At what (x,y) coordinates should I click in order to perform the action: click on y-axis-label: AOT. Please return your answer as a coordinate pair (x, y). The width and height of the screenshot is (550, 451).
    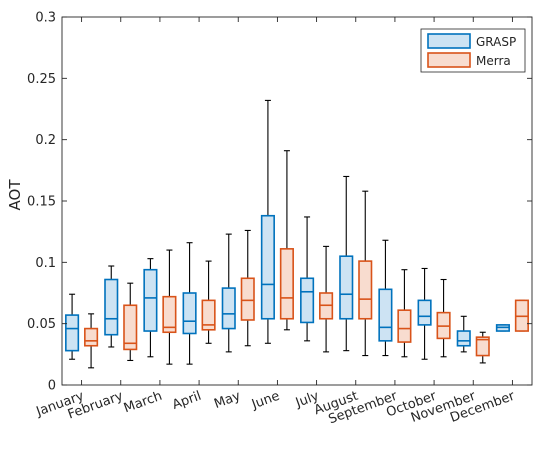
    Looking at the image, I should click on (15, 195).